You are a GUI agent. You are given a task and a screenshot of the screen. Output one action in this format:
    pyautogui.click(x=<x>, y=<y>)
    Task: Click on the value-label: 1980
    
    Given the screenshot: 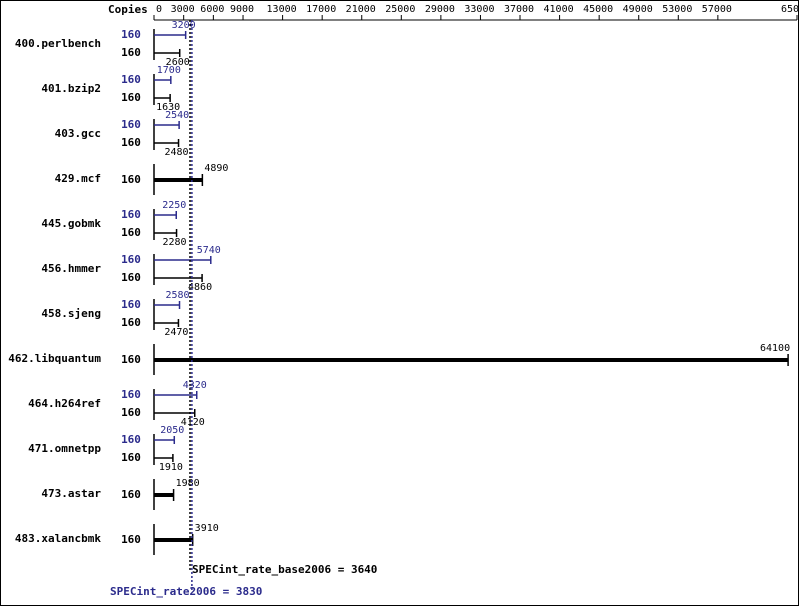 What is the action you would take?
    pyautogui.click(x=188, y=483)
    